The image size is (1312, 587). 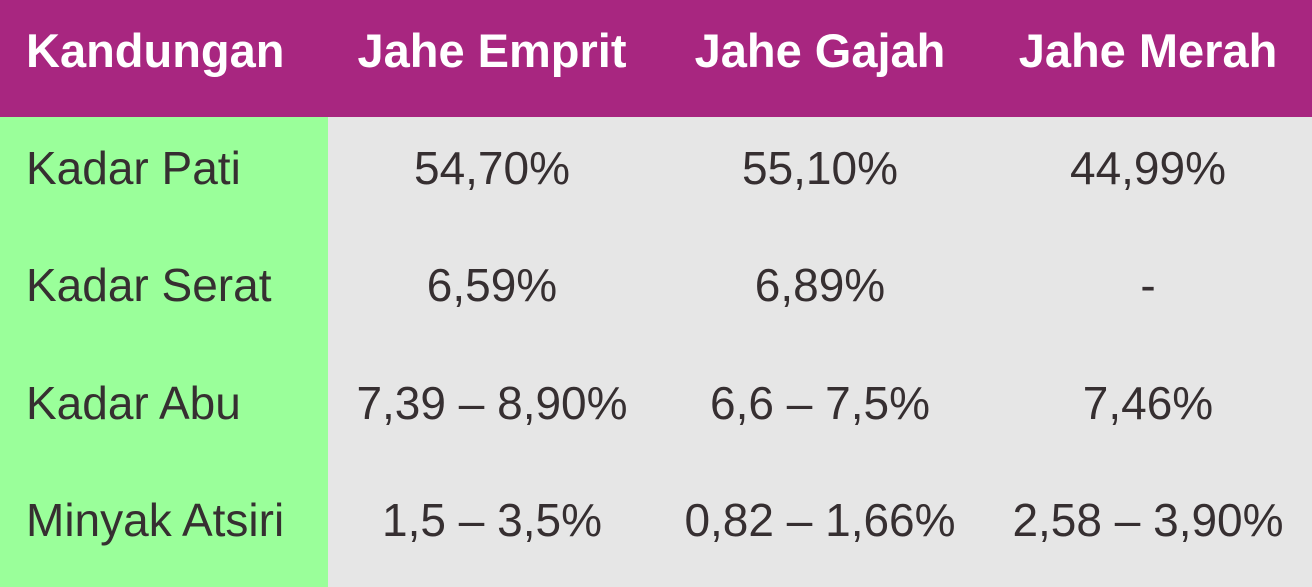 I want to click on value-minyak-atsiri-gajah: 0,82 – 1,66%, so click(x=820, y=528).